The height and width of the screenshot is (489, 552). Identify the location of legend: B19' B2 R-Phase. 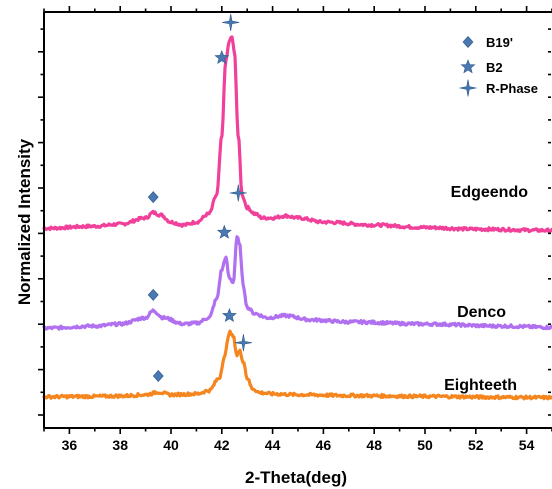
(498, 66).